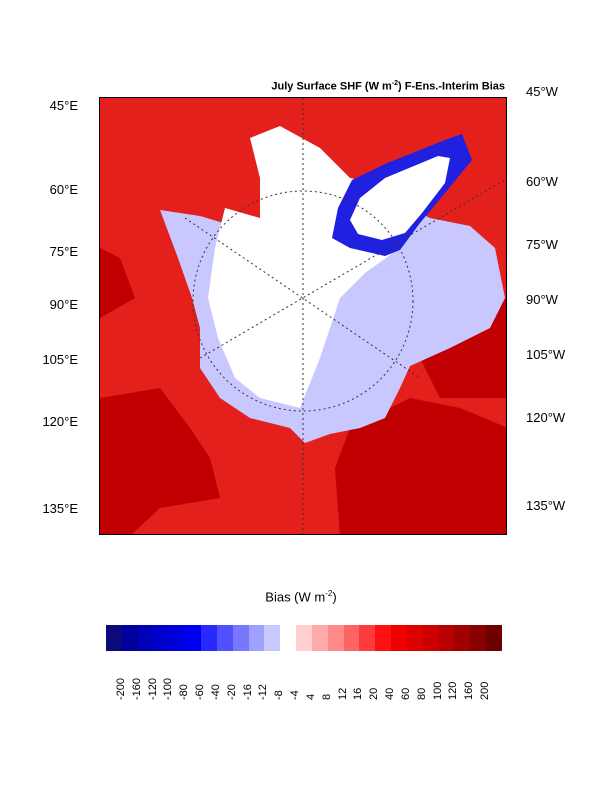  What do you see at coordinates (546, 417) in the screenshot?
I see `longitude-label-right-6: 120°W` at bounding box center [546, 417].